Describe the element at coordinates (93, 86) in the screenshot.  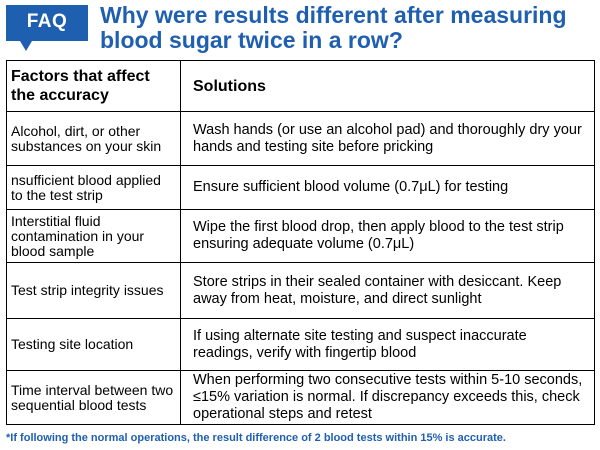
I see `factor-column-header: Factors that affect the accuracy` at that location.